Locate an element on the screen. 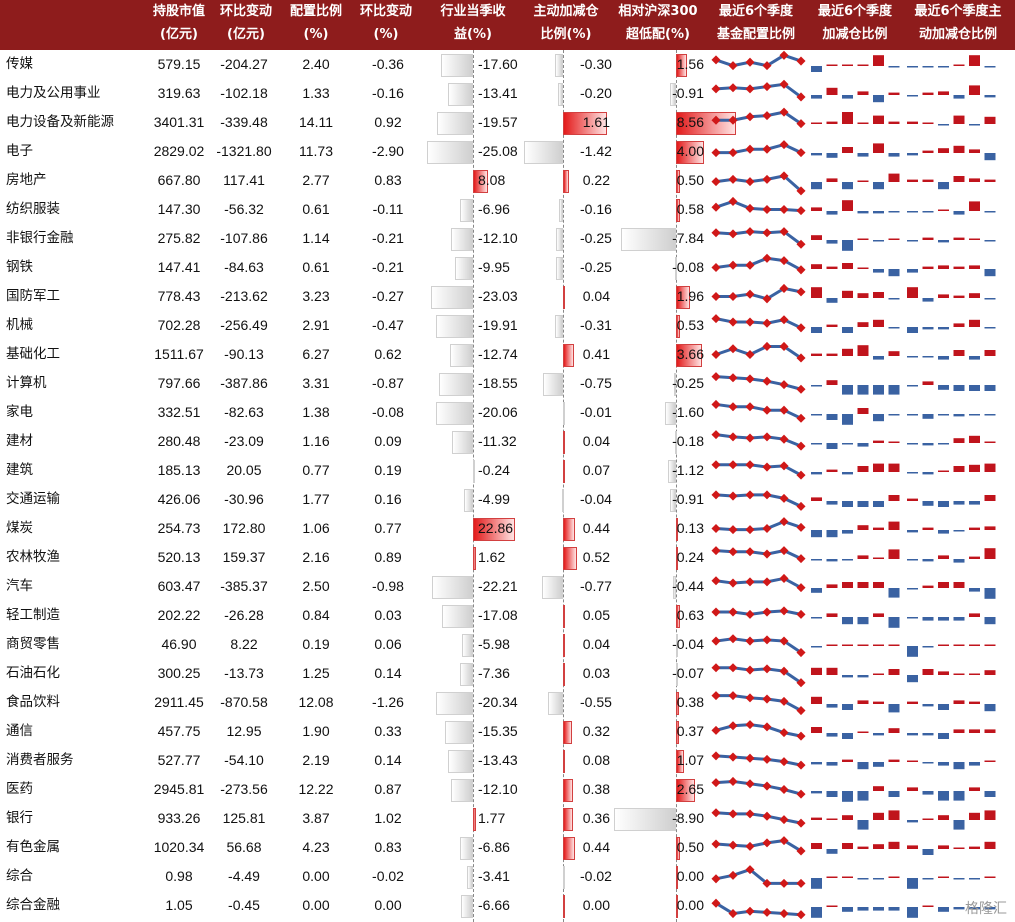  relative-hs300: 0.13 is located at coordinates (690, 528).